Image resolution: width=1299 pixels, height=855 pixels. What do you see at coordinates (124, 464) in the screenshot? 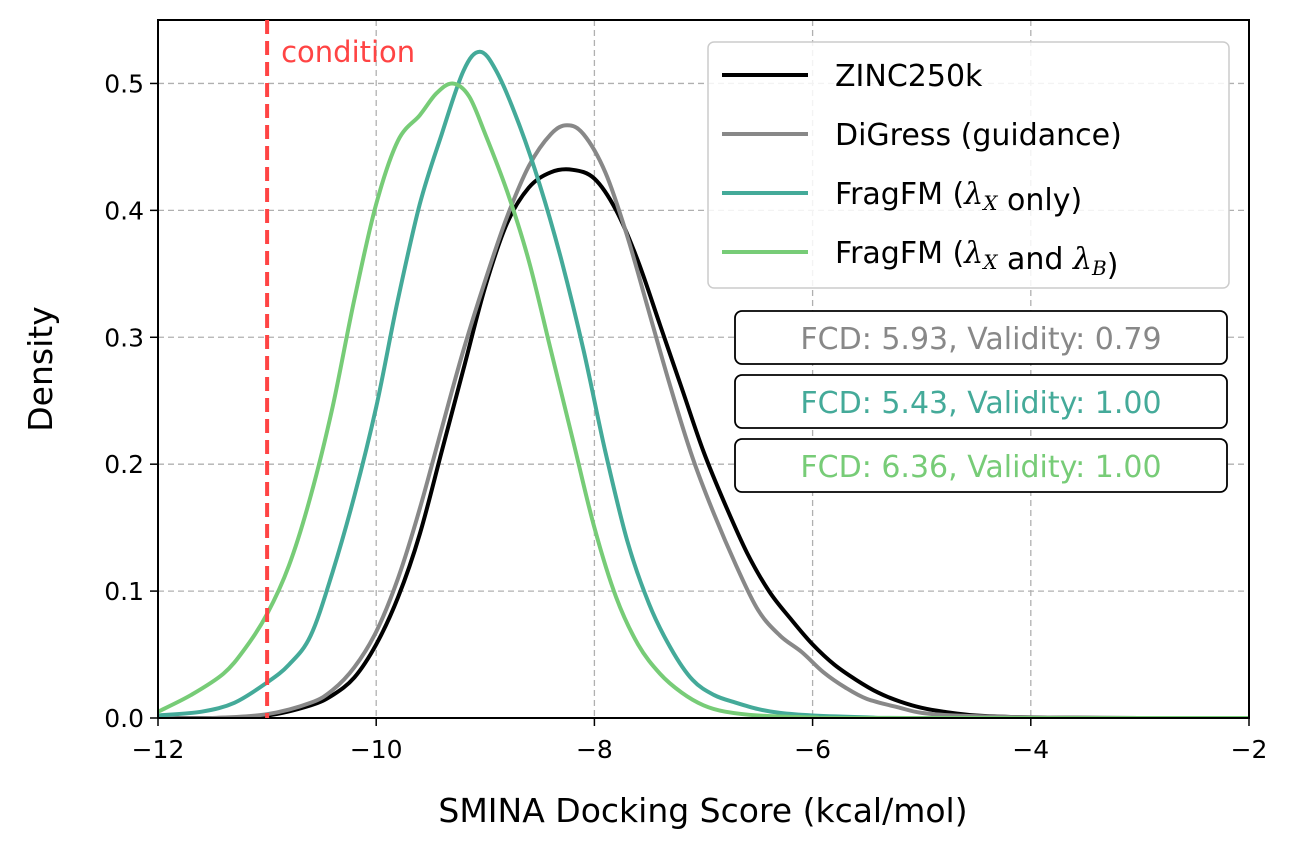
I see `y-tick-label: 0.2` at bounding box center [124, 464].